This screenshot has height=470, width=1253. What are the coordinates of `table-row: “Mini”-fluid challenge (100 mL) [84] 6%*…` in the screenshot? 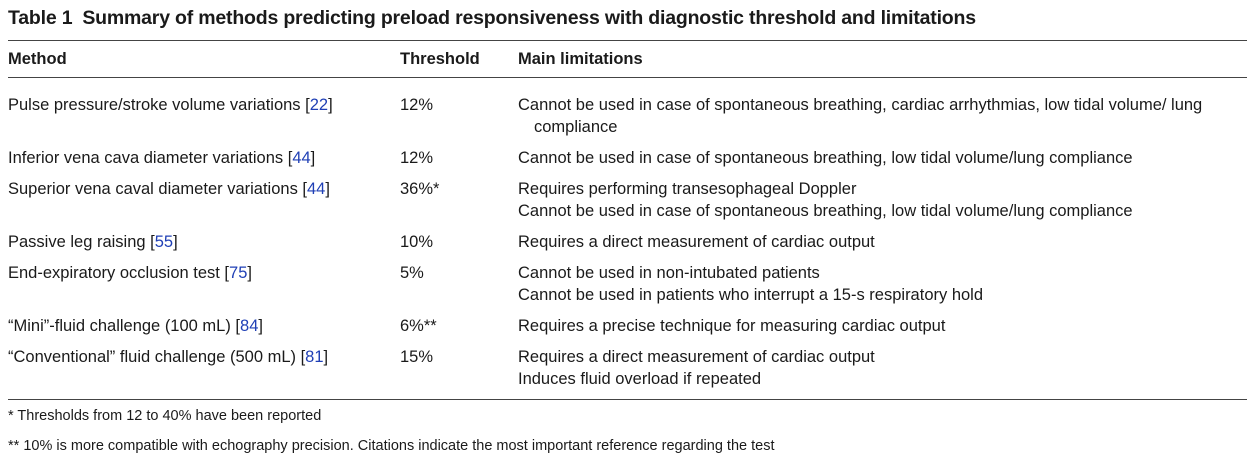 It's located at (627, 330).